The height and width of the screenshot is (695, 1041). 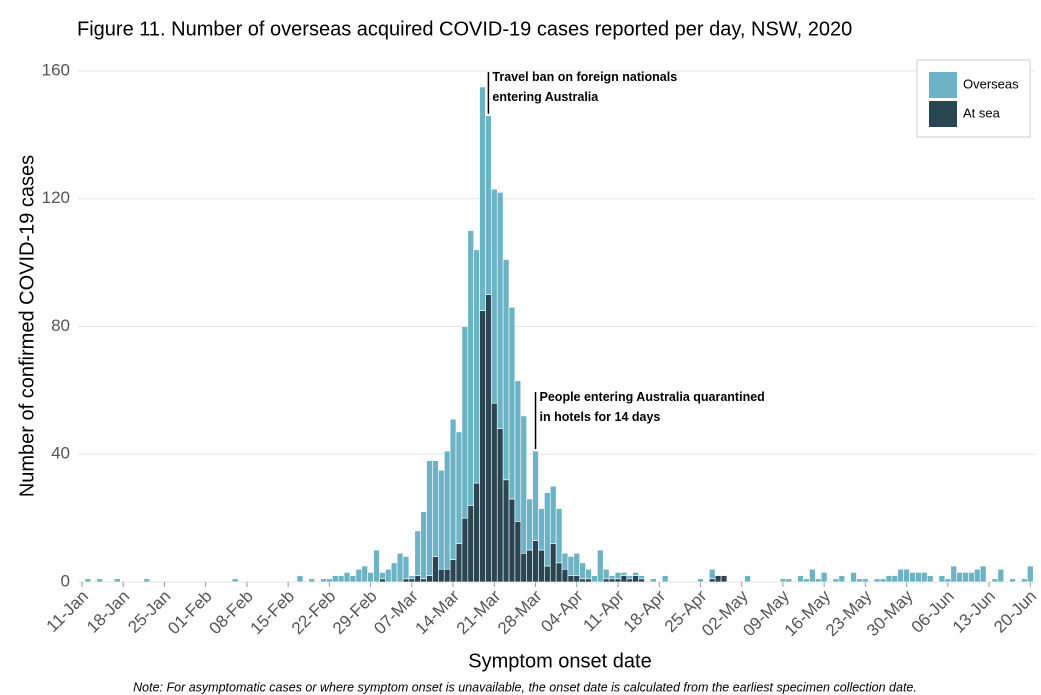 I want to click on x-tick-label: 21-Mar, so click(x=479, y=612).